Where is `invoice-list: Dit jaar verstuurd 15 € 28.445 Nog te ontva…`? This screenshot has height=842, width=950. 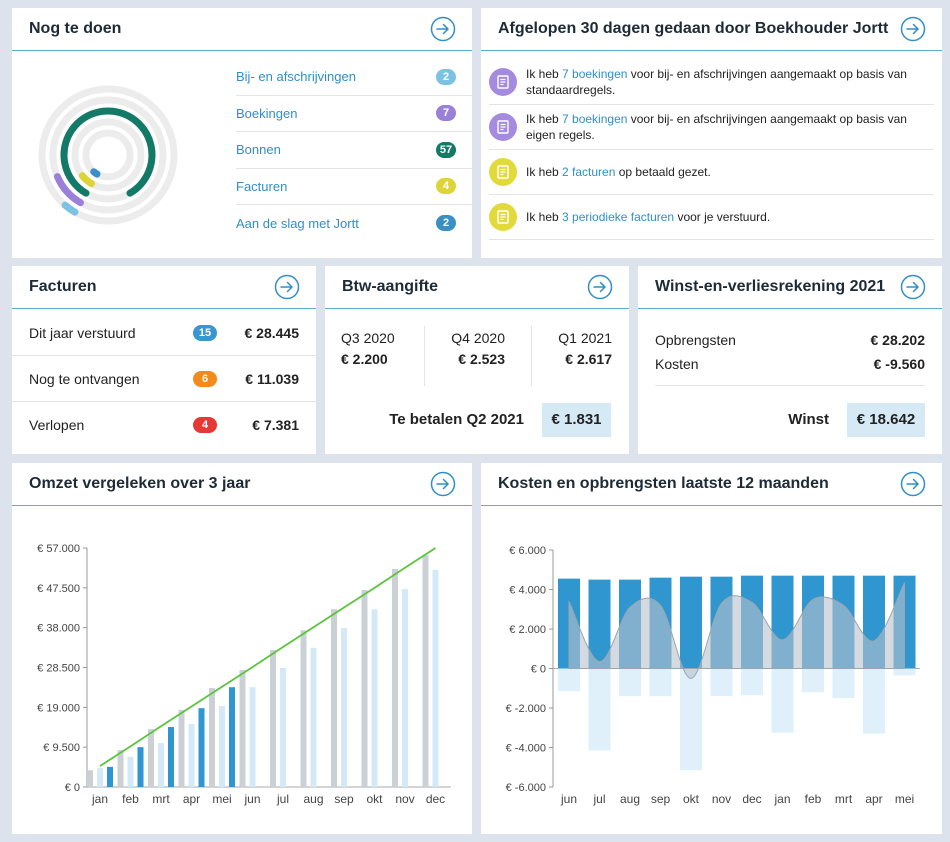
invoice-list: Dit jaar verstuurd 15 € 28.445 Nog te ontva… is located at coordinates (164, 379).